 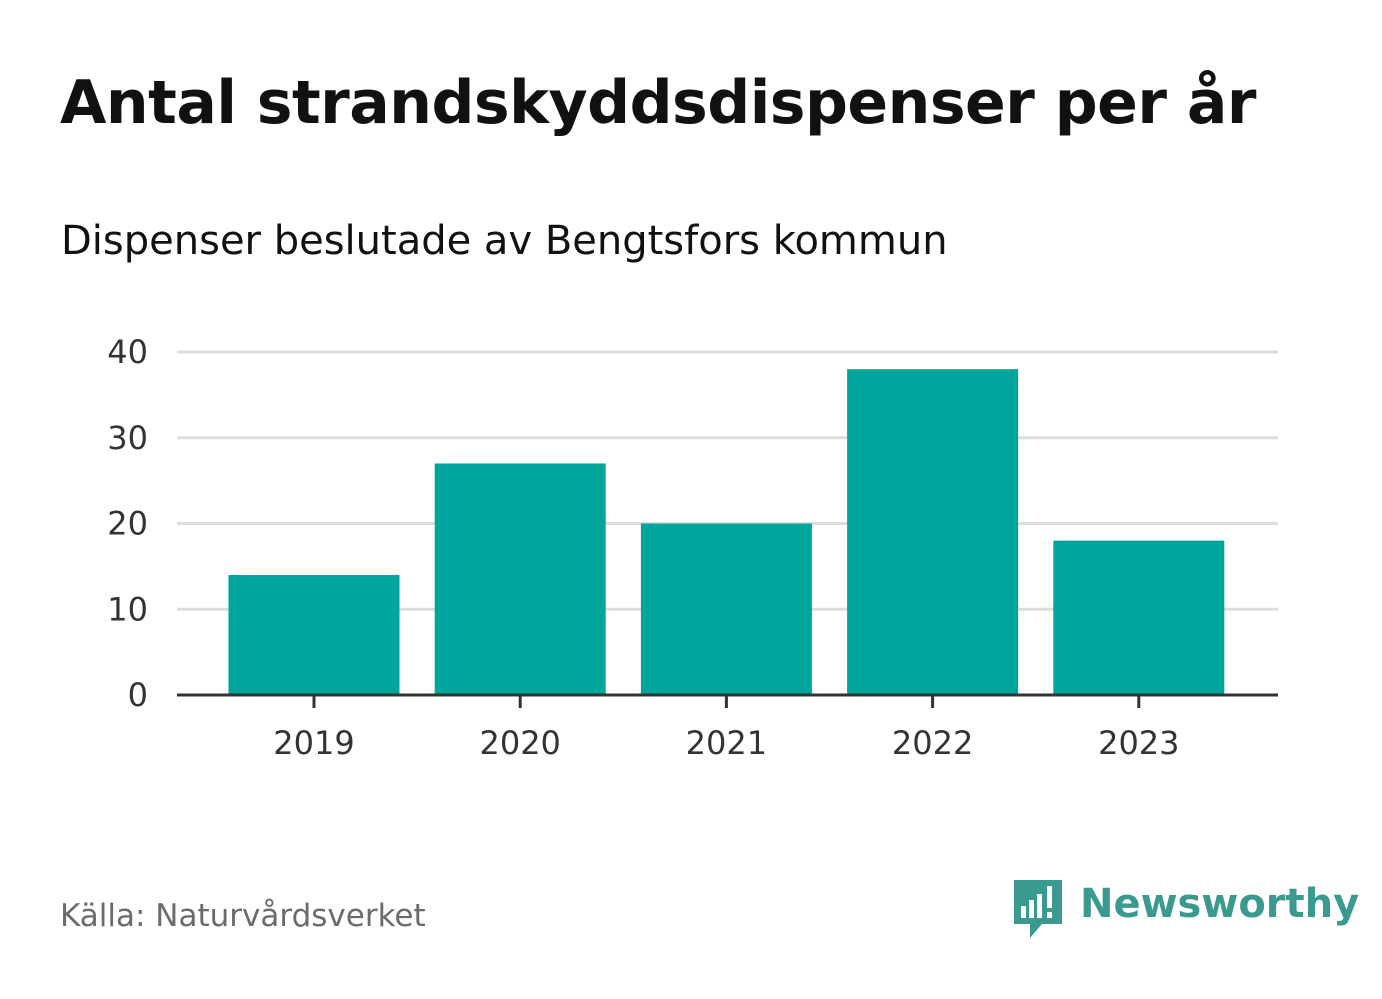 What do you see at coordinates (504, 241) in the screenshot?
I see `chart-subtitle: Dispenser beslutade av Bengtsfors kommun` at bounding box center [504, 241].